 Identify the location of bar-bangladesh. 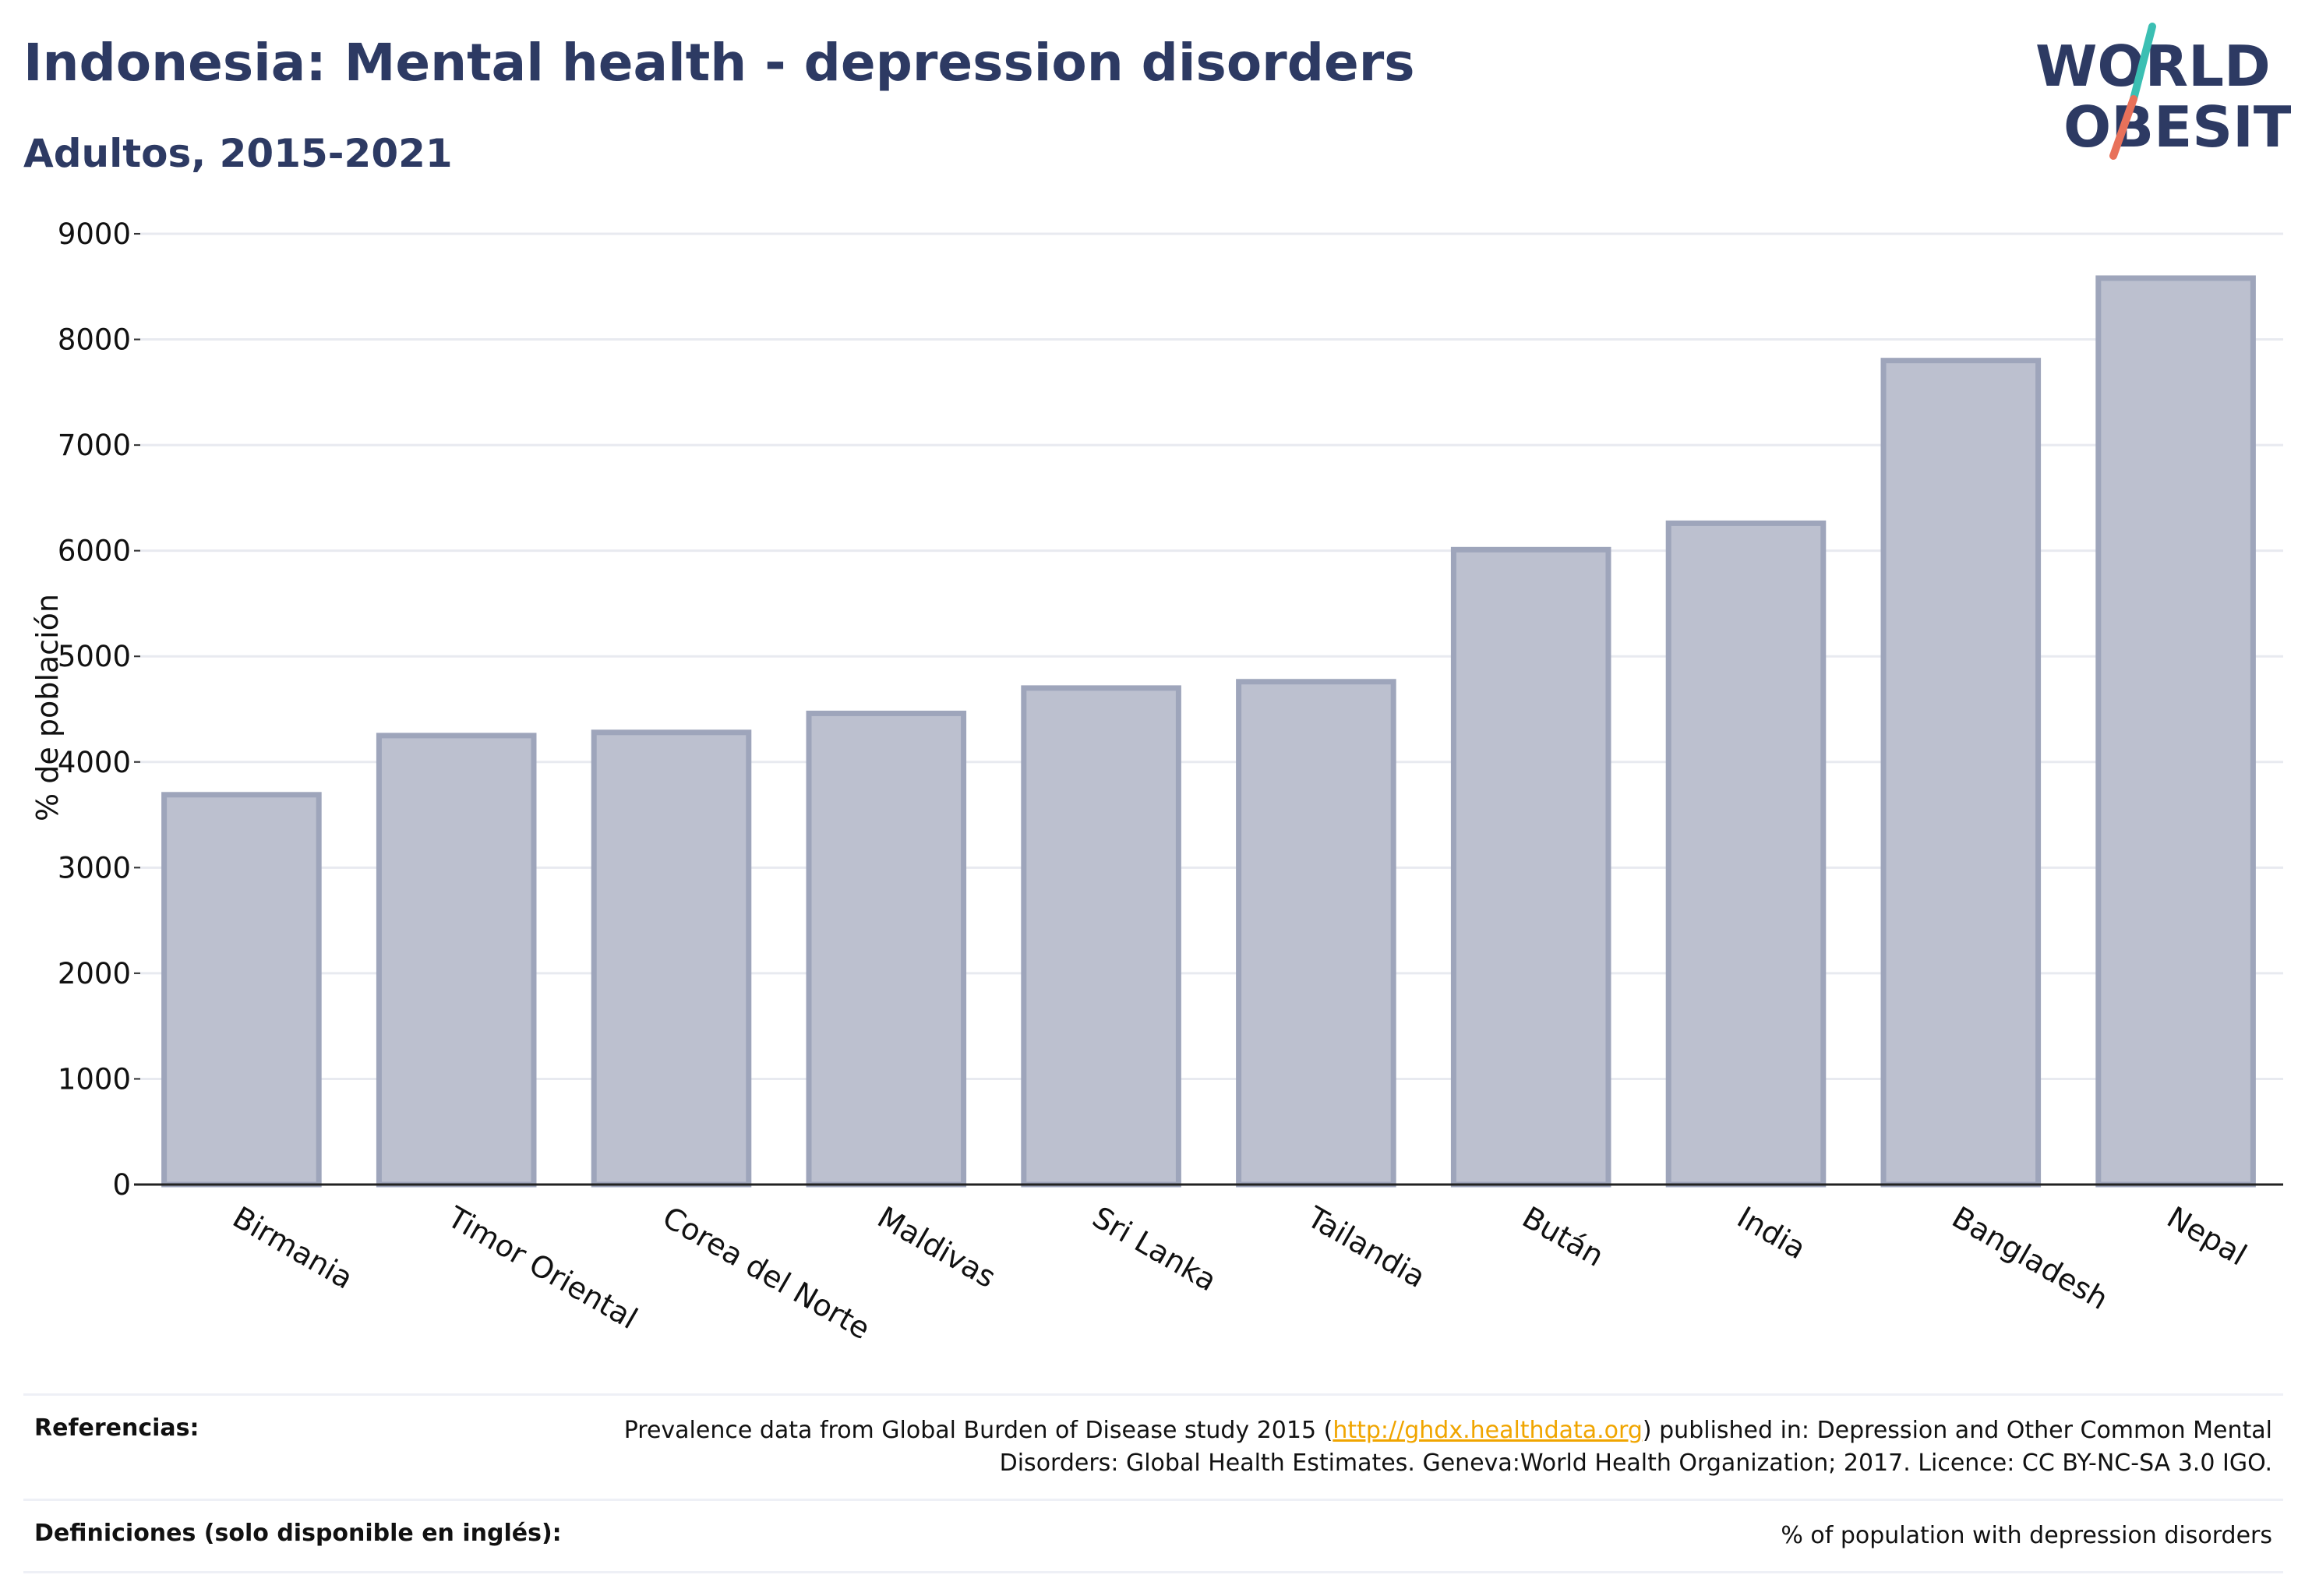
(1961, 773).